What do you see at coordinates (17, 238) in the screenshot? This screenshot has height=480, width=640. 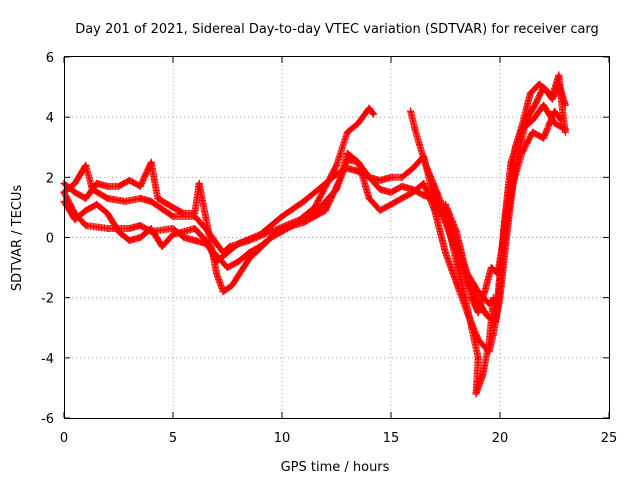 I see `y-axis-label: SDTVAR / TECUs` at bounding box center [17, 238].